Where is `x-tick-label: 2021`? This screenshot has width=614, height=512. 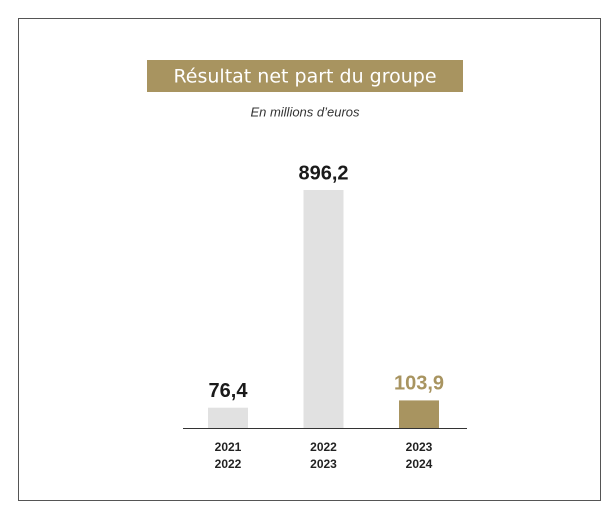 x-tick-label: 2021 is located at coordinates (228, 447).